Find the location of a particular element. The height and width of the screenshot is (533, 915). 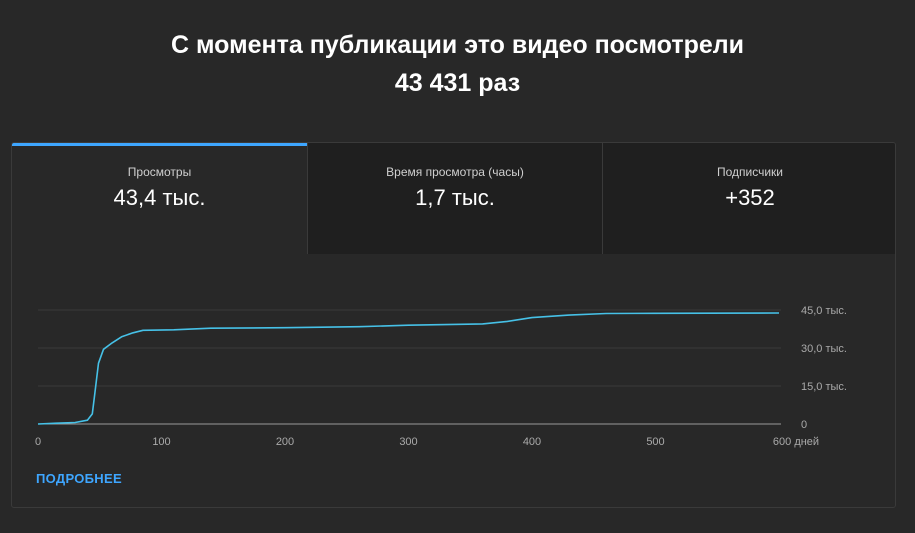

y-tick-label: 45,0 тыс. is located at coordinates (824, 311).